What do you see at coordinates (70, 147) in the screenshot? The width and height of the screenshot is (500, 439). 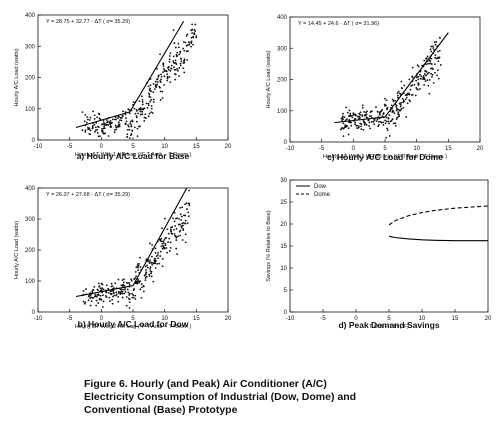 I see `x-tick-label: -5` at bounding box center [70, 147].